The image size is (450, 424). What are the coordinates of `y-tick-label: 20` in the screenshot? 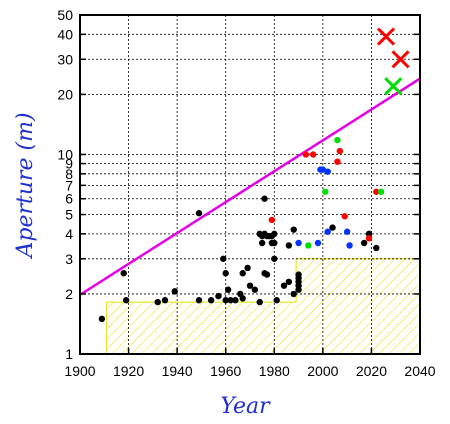 It's located at (65, 94).